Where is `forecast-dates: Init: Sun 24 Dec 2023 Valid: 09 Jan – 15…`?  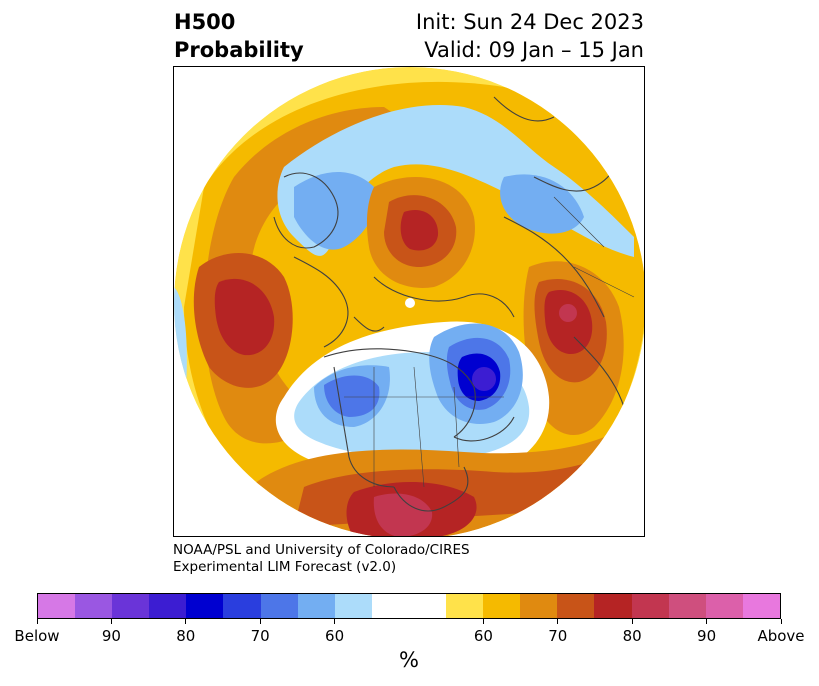
forecast-dates: Init: Sun 24 Dec 2023 Valid: 09 Jan – 15… is located at coordinates (530, 36).